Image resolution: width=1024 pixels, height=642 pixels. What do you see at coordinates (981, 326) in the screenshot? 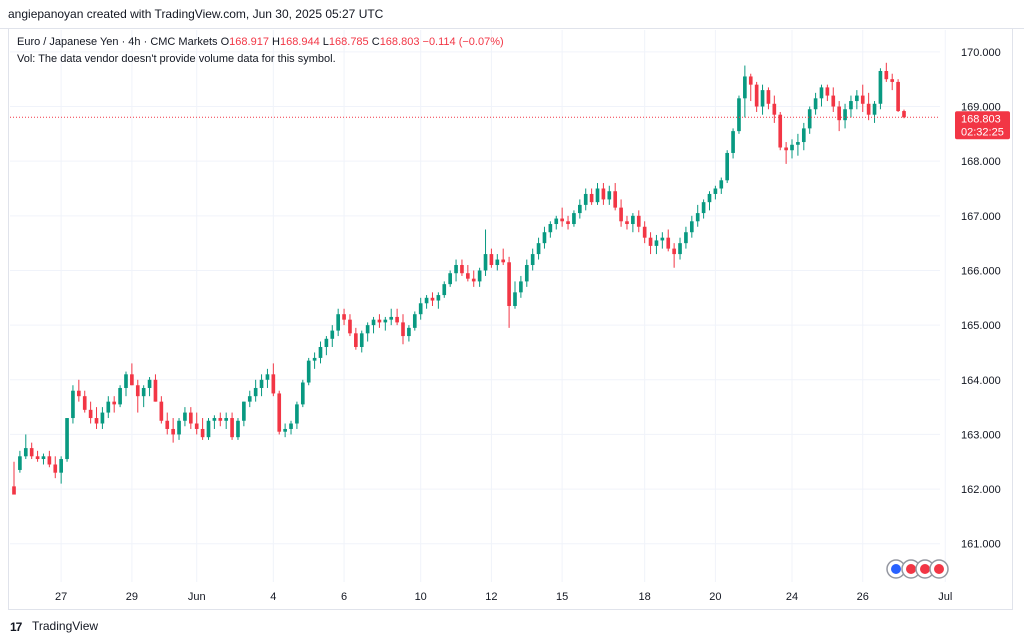
I see `price-tick-label: 165.000` at bounding box center [981, 326].